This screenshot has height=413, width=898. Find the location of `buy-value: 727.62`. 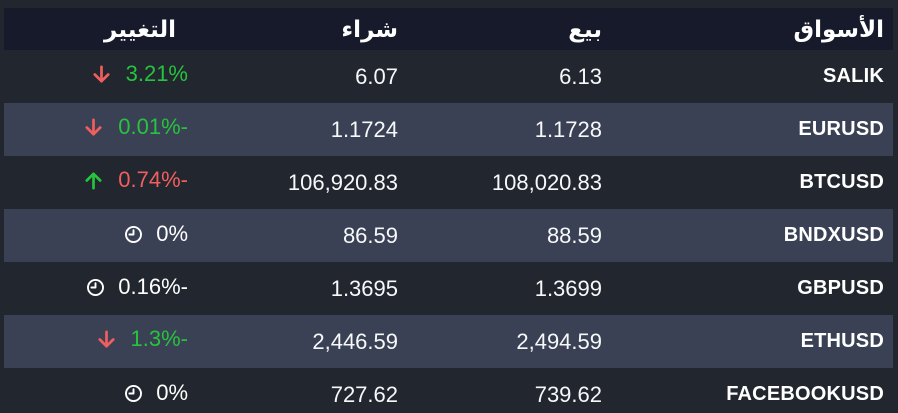

buy-value: 727.62 is located at coordinates (364, 394).